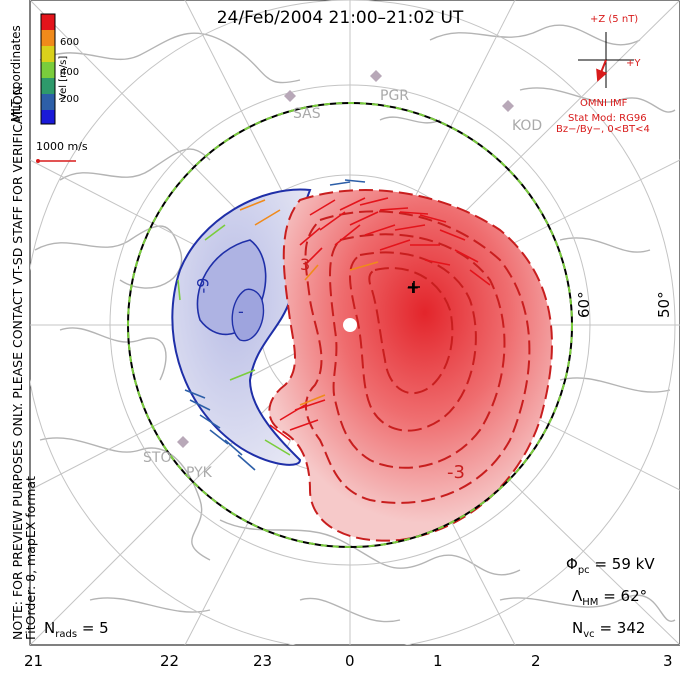 Image resolution: width=680 pixels, height=674 pixels. Describe the element at coordinates (241, 311) in the screenshot. I see `negative-extremum-label: -` at that location.